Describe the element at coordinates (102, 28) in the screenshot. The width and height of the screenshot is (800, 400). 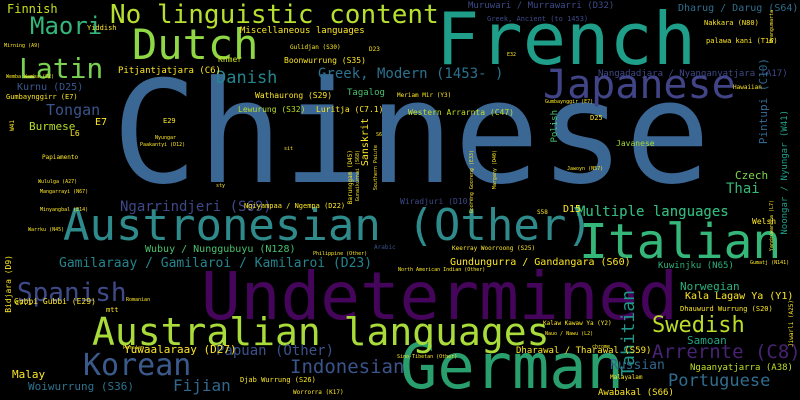
I see `word-yiddish: Yiddish` at that location.